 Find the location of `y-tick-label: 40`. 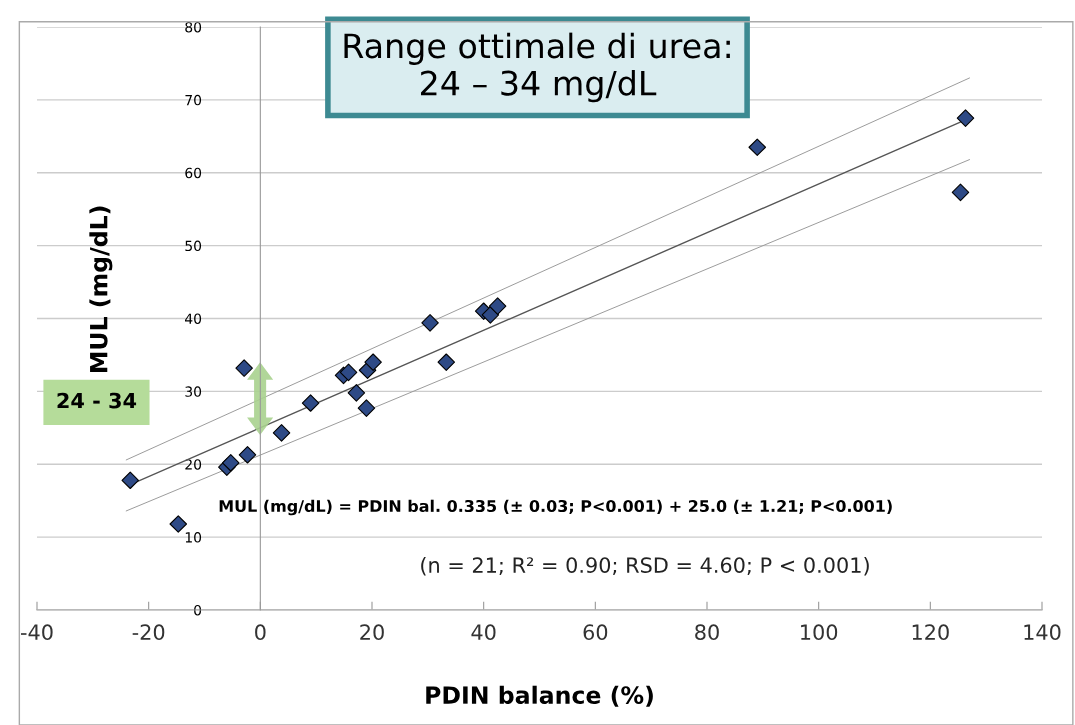

y-tick-label: 40 is located at coordinates (193, 318).